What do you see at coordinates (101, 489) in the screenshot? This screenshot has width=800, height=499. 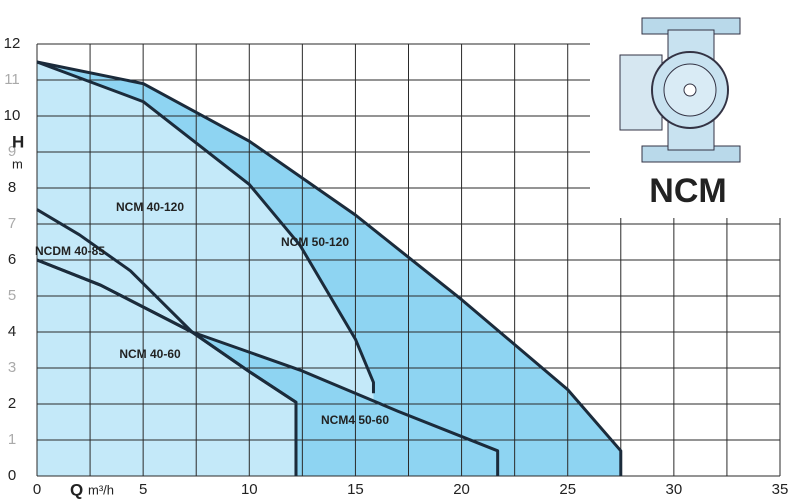 I see `x-axis-unit: m³/h` at bounding box center [101, 489].